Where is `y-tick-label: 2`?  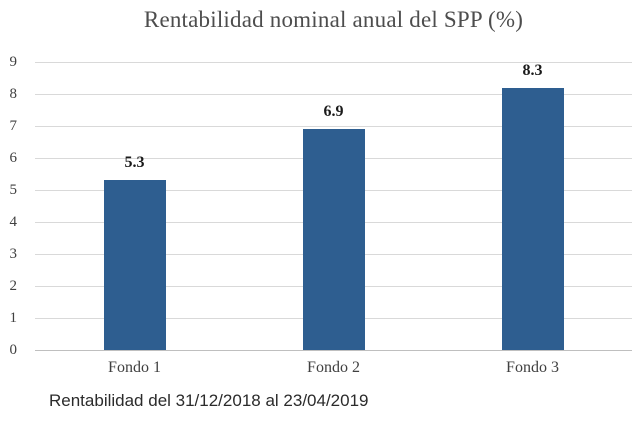
y-tick-label: 2 is located at coordinates (13, 286).